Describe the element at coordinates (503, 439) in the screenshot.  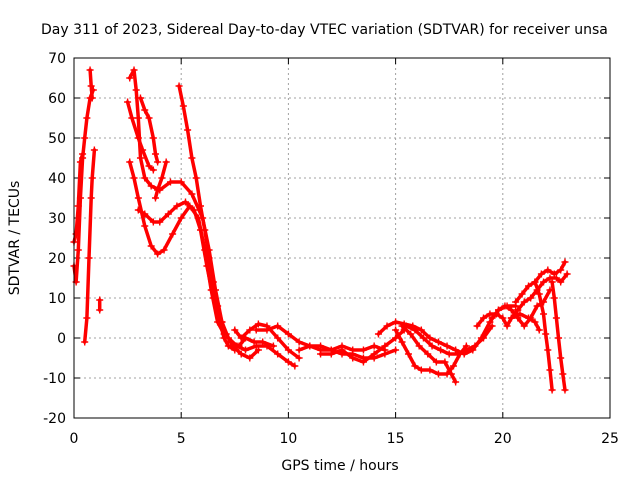
I see `x-tick-label: 20` at that location.